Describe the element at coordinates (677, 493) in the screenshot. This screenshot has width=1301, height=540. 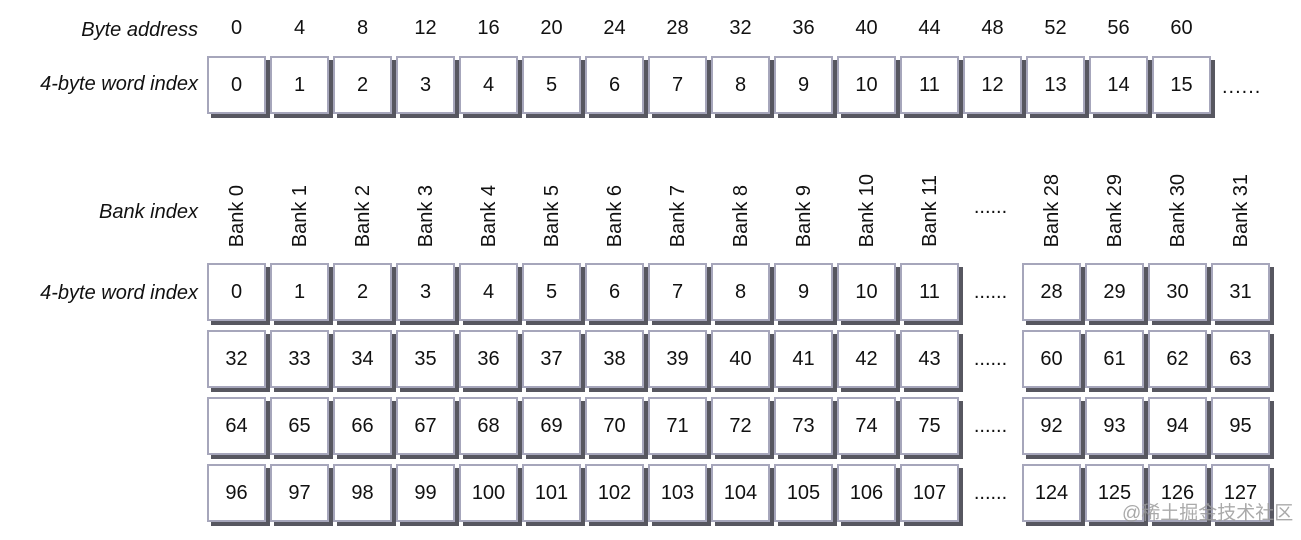
I see `word-index-box: 103` at that location.